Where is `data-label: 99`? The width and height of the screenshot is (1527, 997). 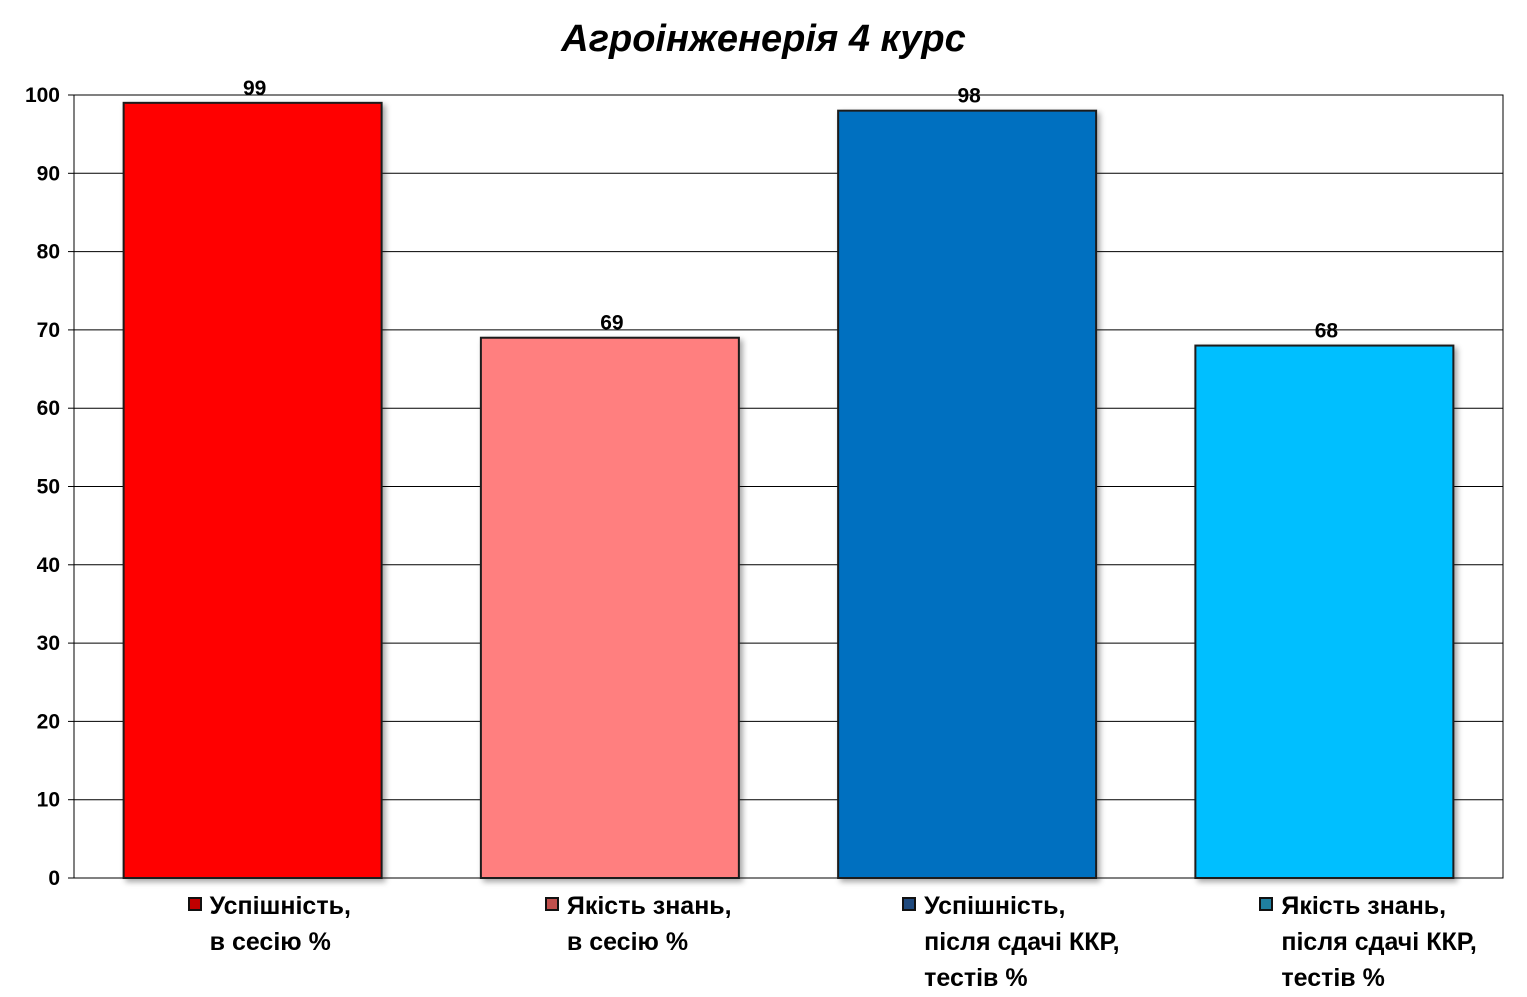
data-label: 99 is located at coordinates (254, 88).